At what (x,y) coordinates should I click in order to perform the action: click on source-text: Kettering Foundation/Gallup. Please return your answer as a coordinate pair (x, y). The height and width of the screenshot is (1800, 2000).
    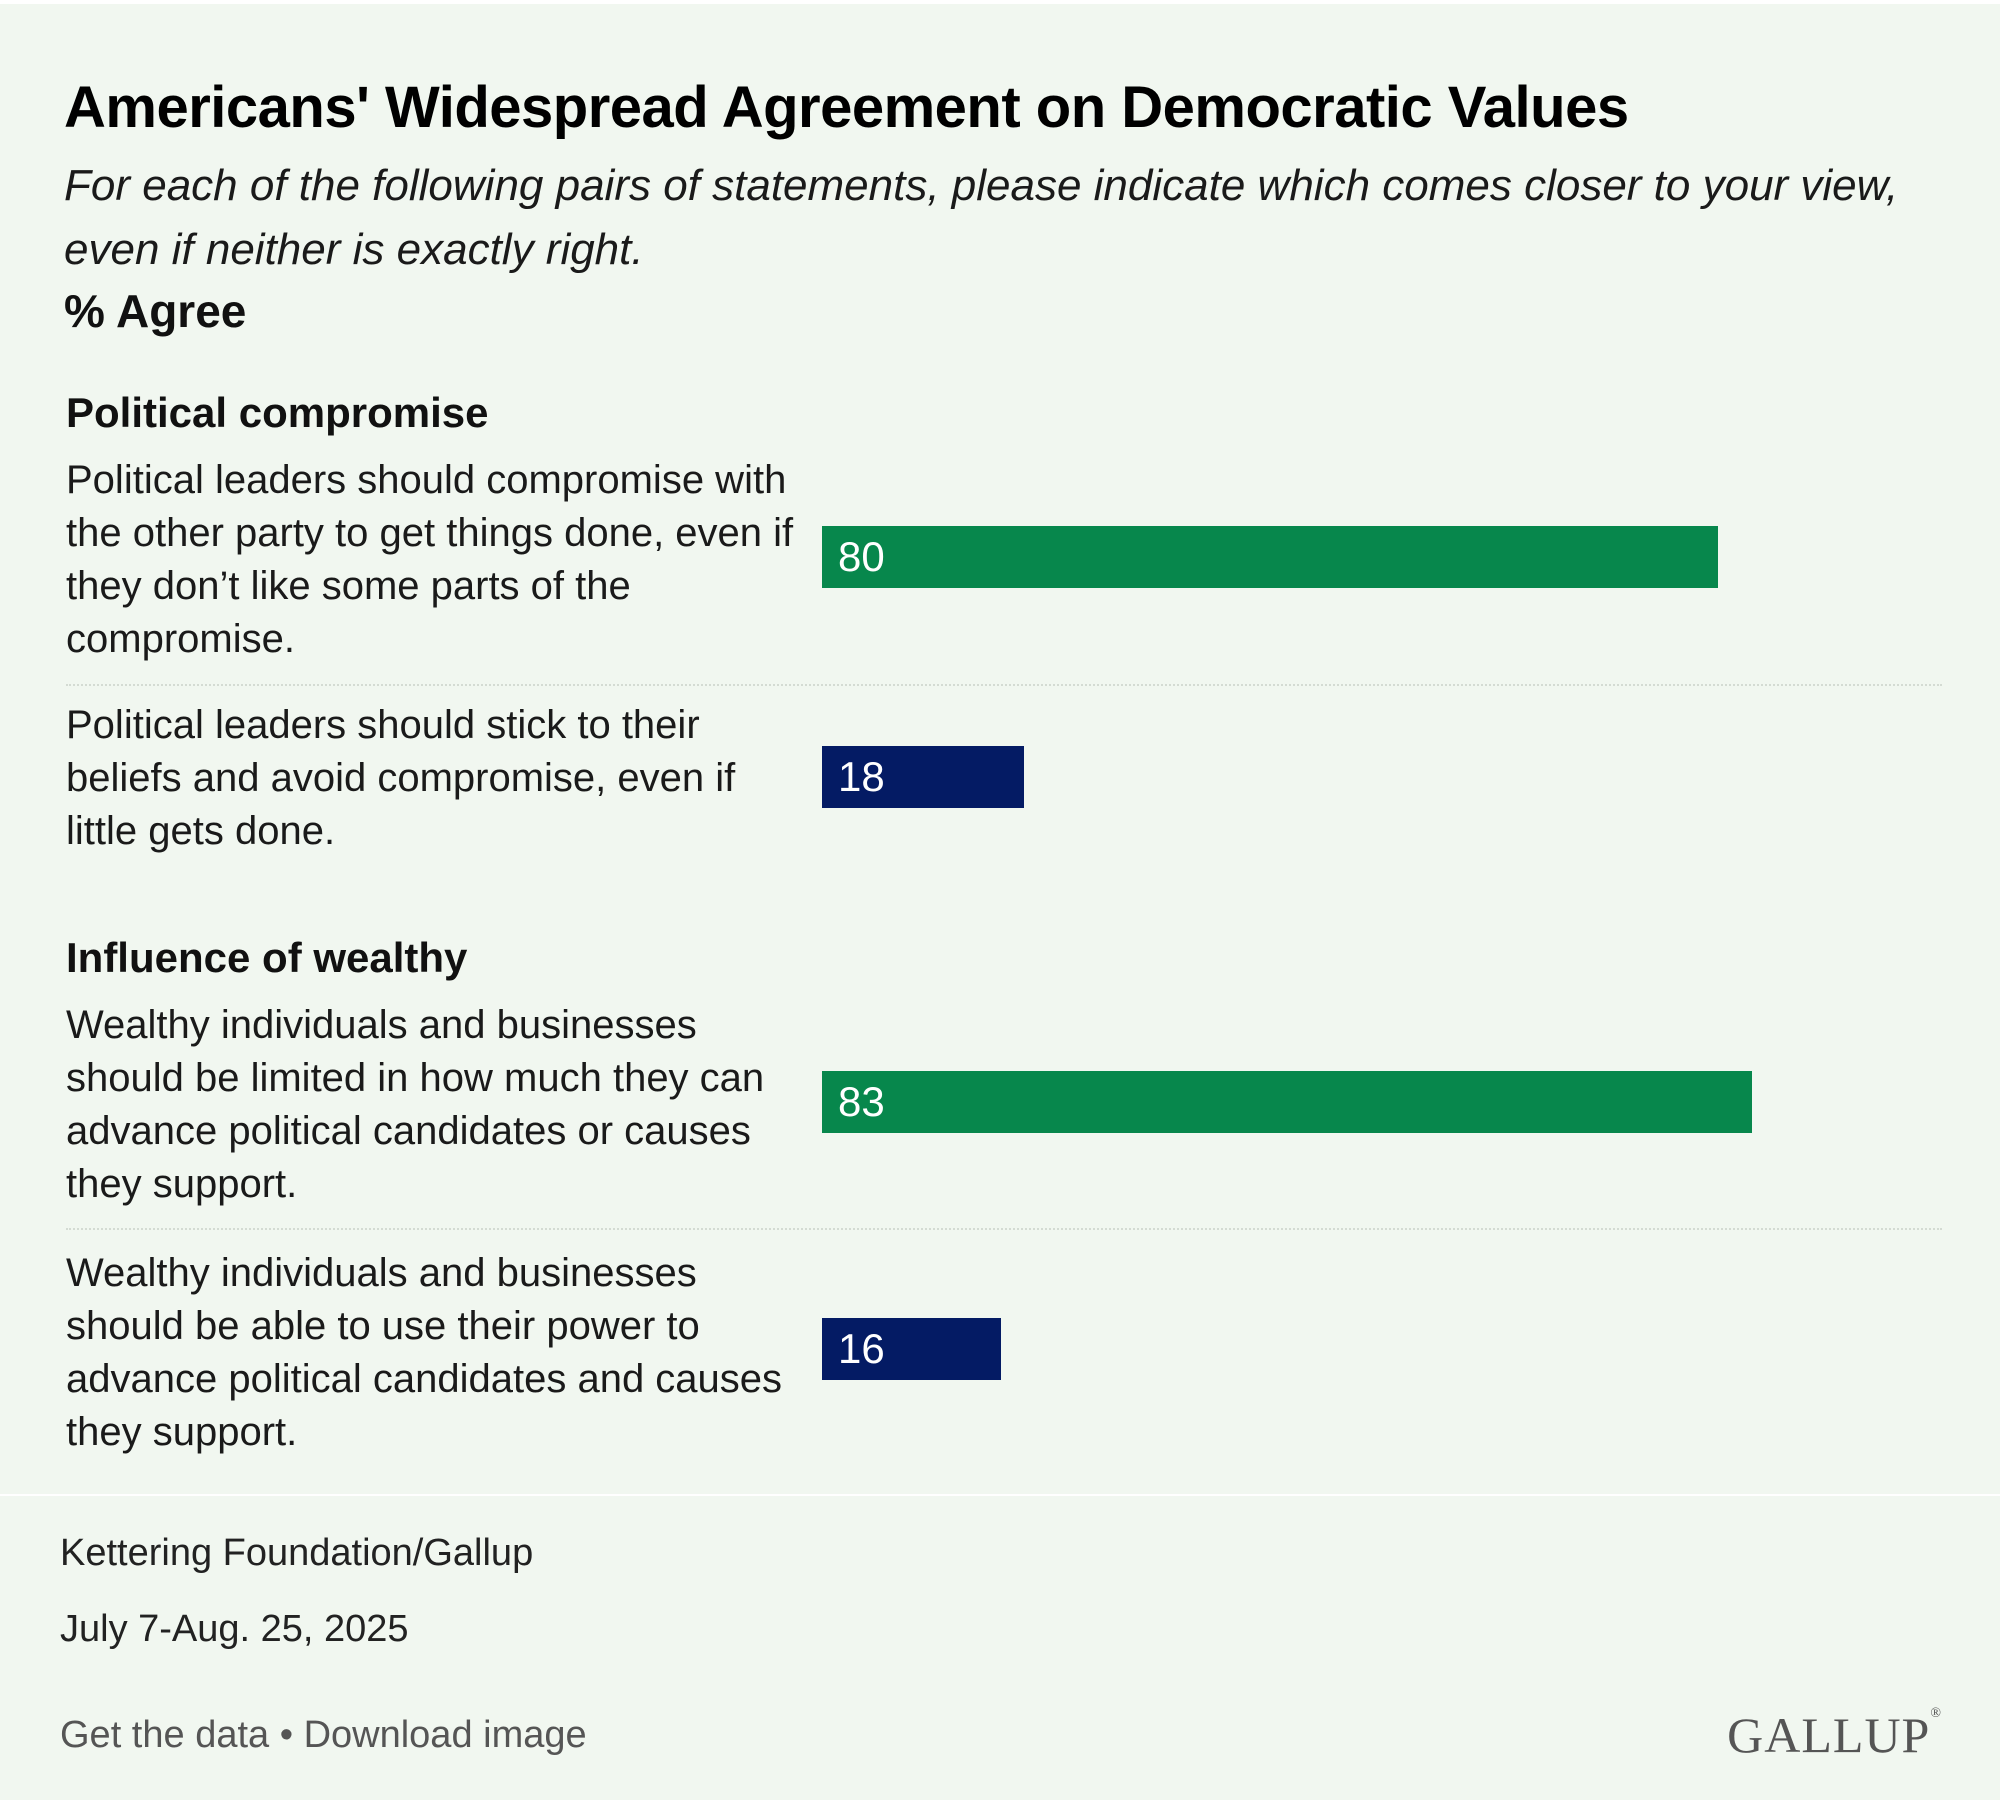
    Looking at the image, I should click on (297, 1553).